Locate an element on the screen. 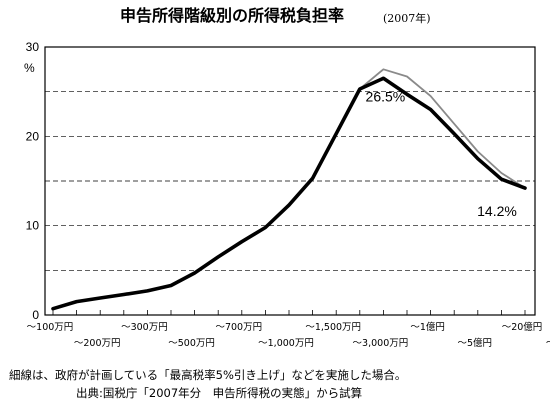 This screenshot has height=413, width=550. chart-title-group: 申告所得階級別の所得税負担率 (2007年) is located at coordinates (275, 15).